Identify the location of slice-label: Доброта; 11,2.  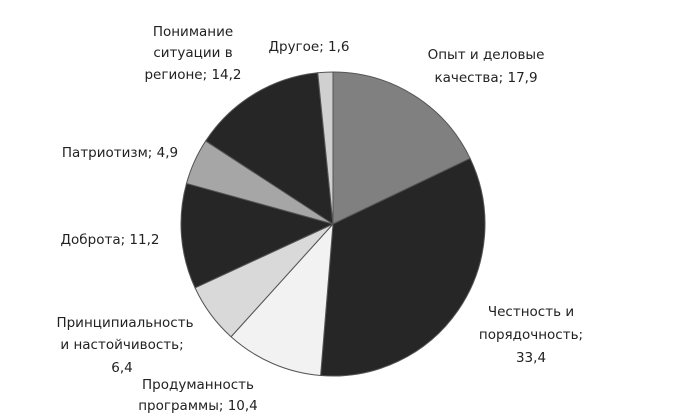
(110, 240).